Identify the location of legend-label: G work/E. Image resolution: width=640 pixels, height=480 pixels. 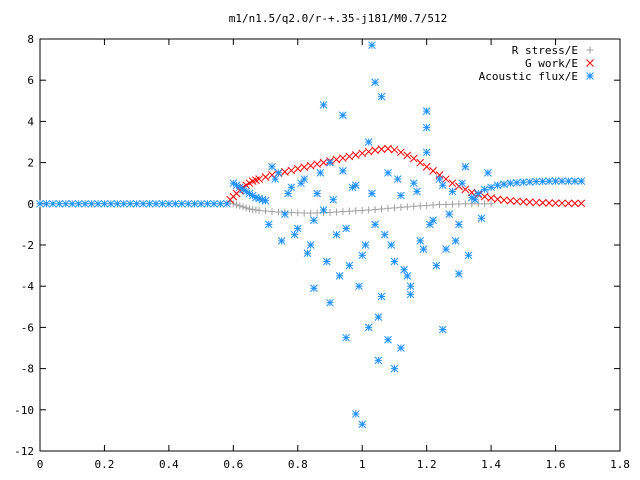
(551, 63).